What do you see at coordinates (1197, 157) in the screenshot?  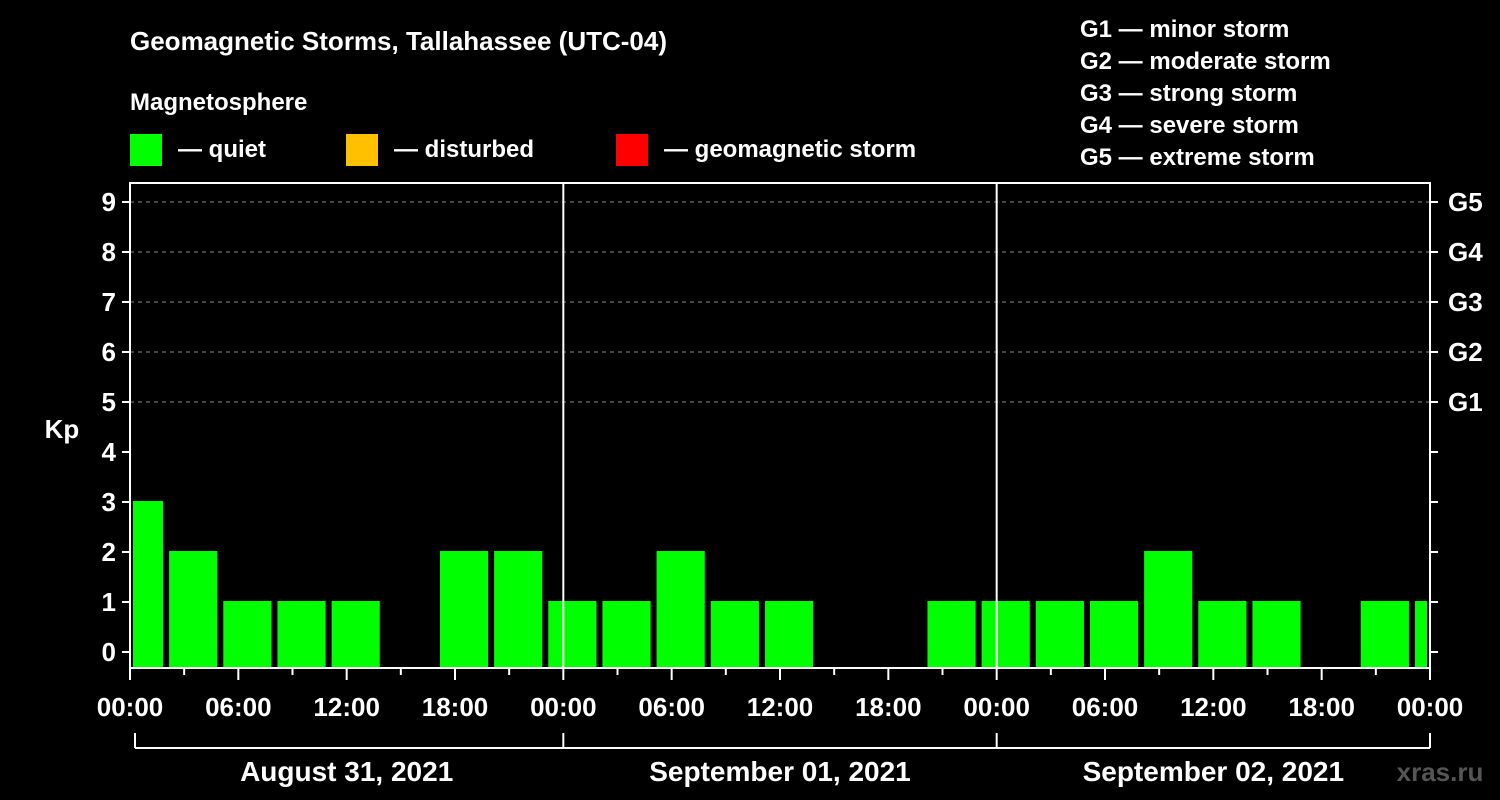 I see `storm-scale-item: G5 — extreme storm` at bounding box center [1197, 157].